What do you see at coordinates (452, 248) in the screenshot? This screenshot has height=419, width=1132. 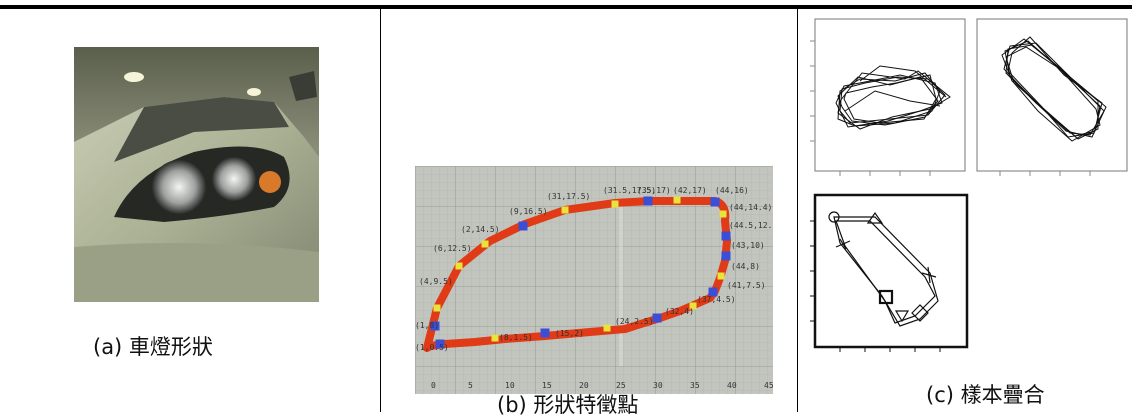 I see `point-coordinate-label: (6,12.5)` at bounding box center [452, 248].